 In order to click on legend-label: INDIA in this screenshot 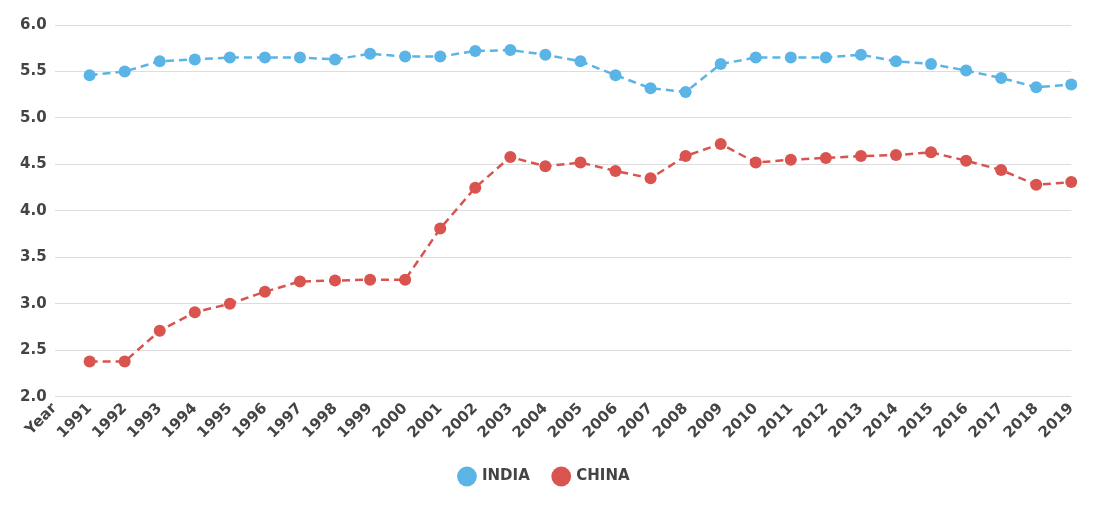, I will do `click(506, 475)`.